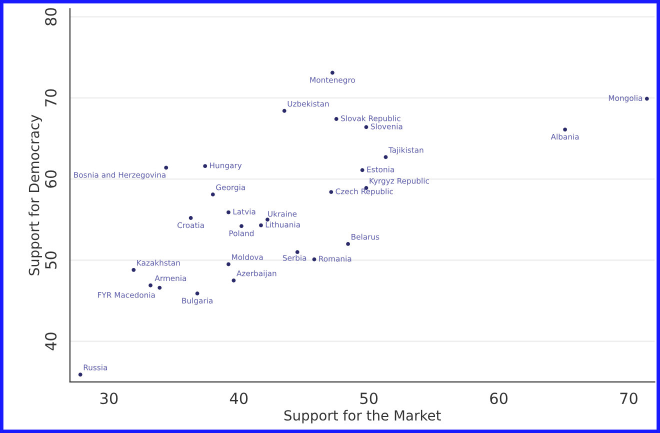 Image resolution: width=660 pixels, height=433 pixels. Describe the element at coordinates (51, 341) in the screenshot. I see `y-tick-label: 40` at that location.